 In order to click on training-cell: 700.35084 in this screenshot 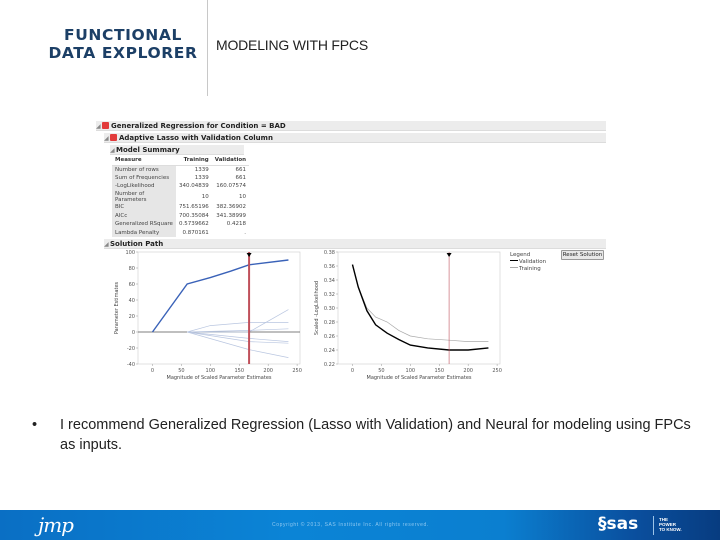, I will do `click(194, 215)`.